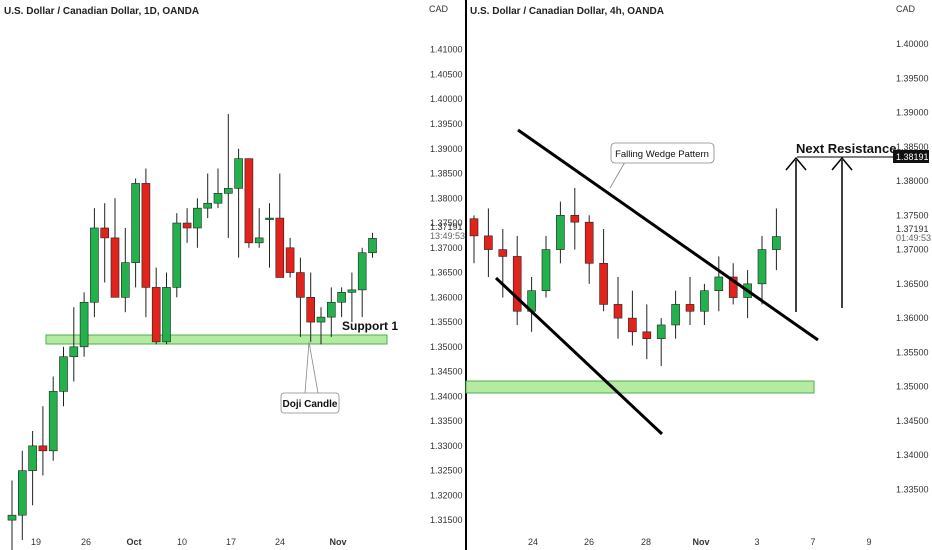 This screenshot has height=550, width=932. What do you see at coordinates (446, 174) in the screenshot?
I see `left-y-tick-label: 1.38500` at bounding box center [446, 174].